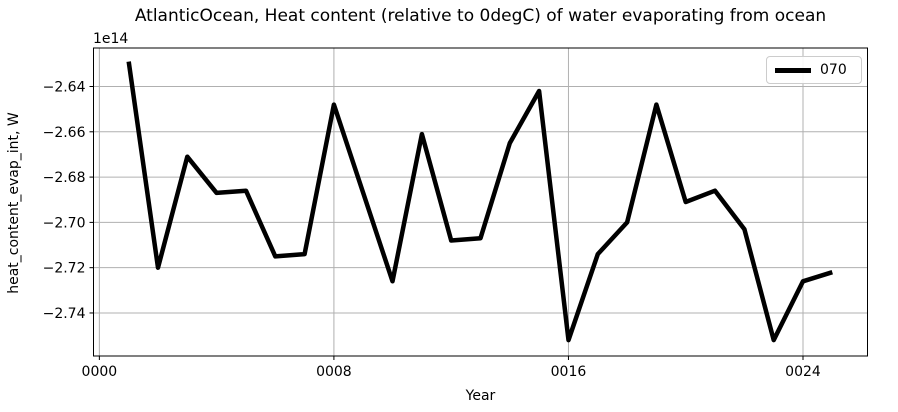 The image size is (898, 412). What do you see at coordinates (64, 269) in the screenshot?
I see `y-tick-label: −2.72` at bounding box center [64, 269].